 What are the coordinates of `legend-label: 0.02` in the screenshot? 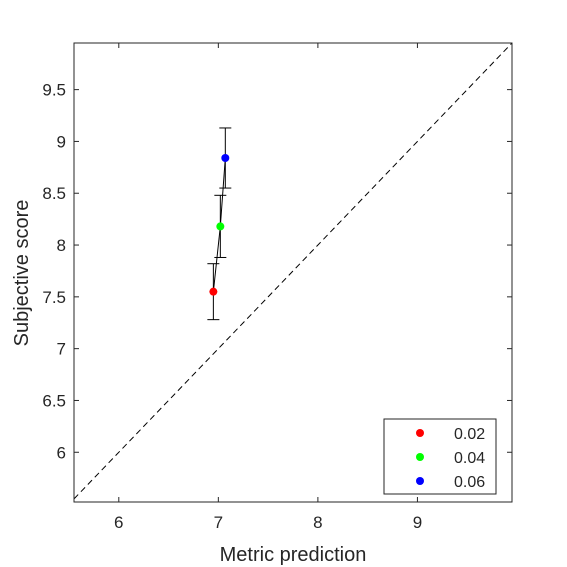 It's located at (469, 434).